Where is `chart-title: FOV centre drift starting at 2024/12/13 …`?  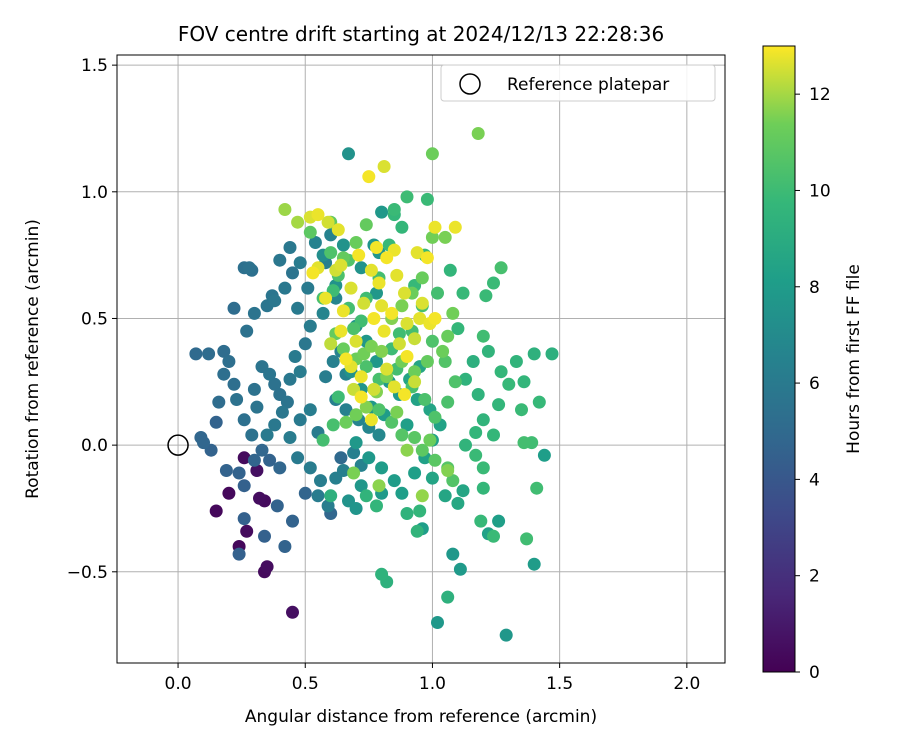 chart-title: FOV centre drift starting at 2024/12/13 … is located at coordinates (421, 34).